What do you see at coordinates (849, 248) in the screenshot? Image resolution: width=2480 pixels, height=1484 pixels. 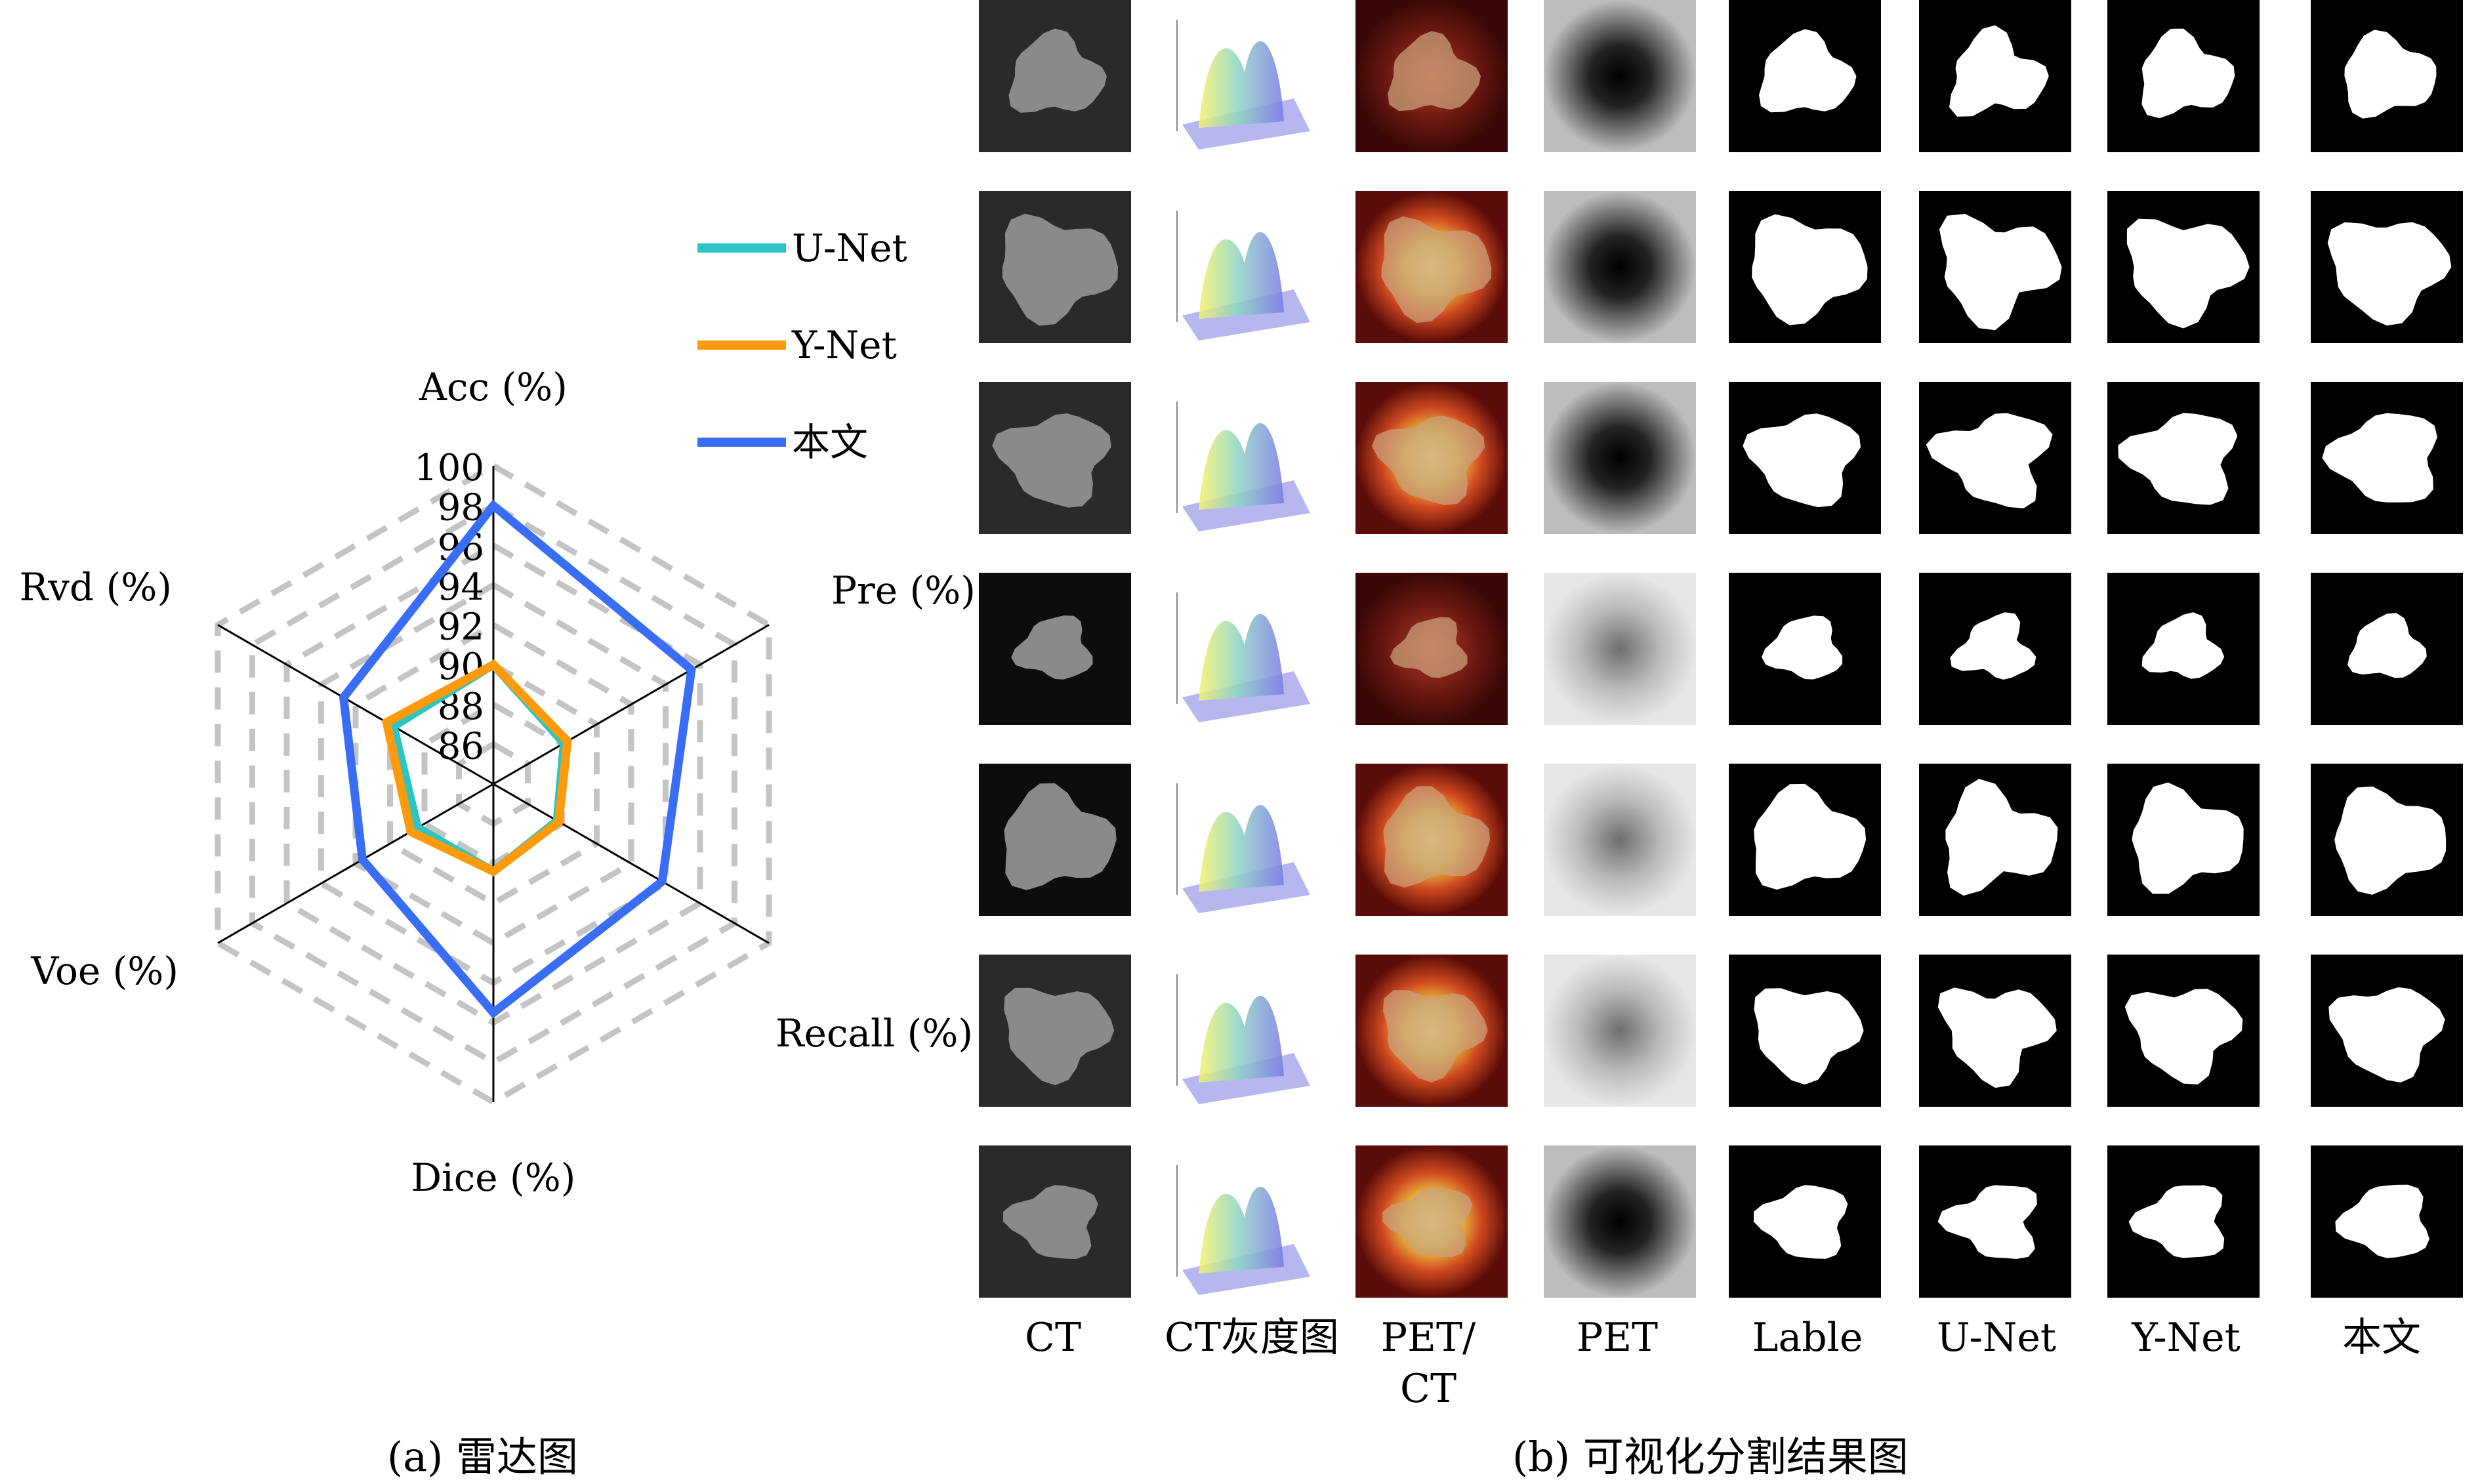 I see `legend-label: U-Net` at bounding box center [849, 248].